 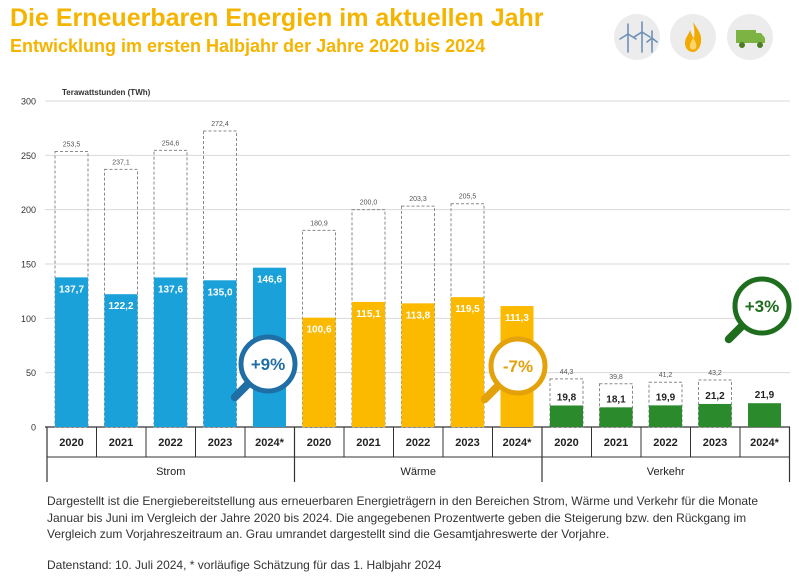 What do you see at coordinates (28, 102) in the screenshot?
I see `y-tick-label: 300` at bounding box center [28, 102].